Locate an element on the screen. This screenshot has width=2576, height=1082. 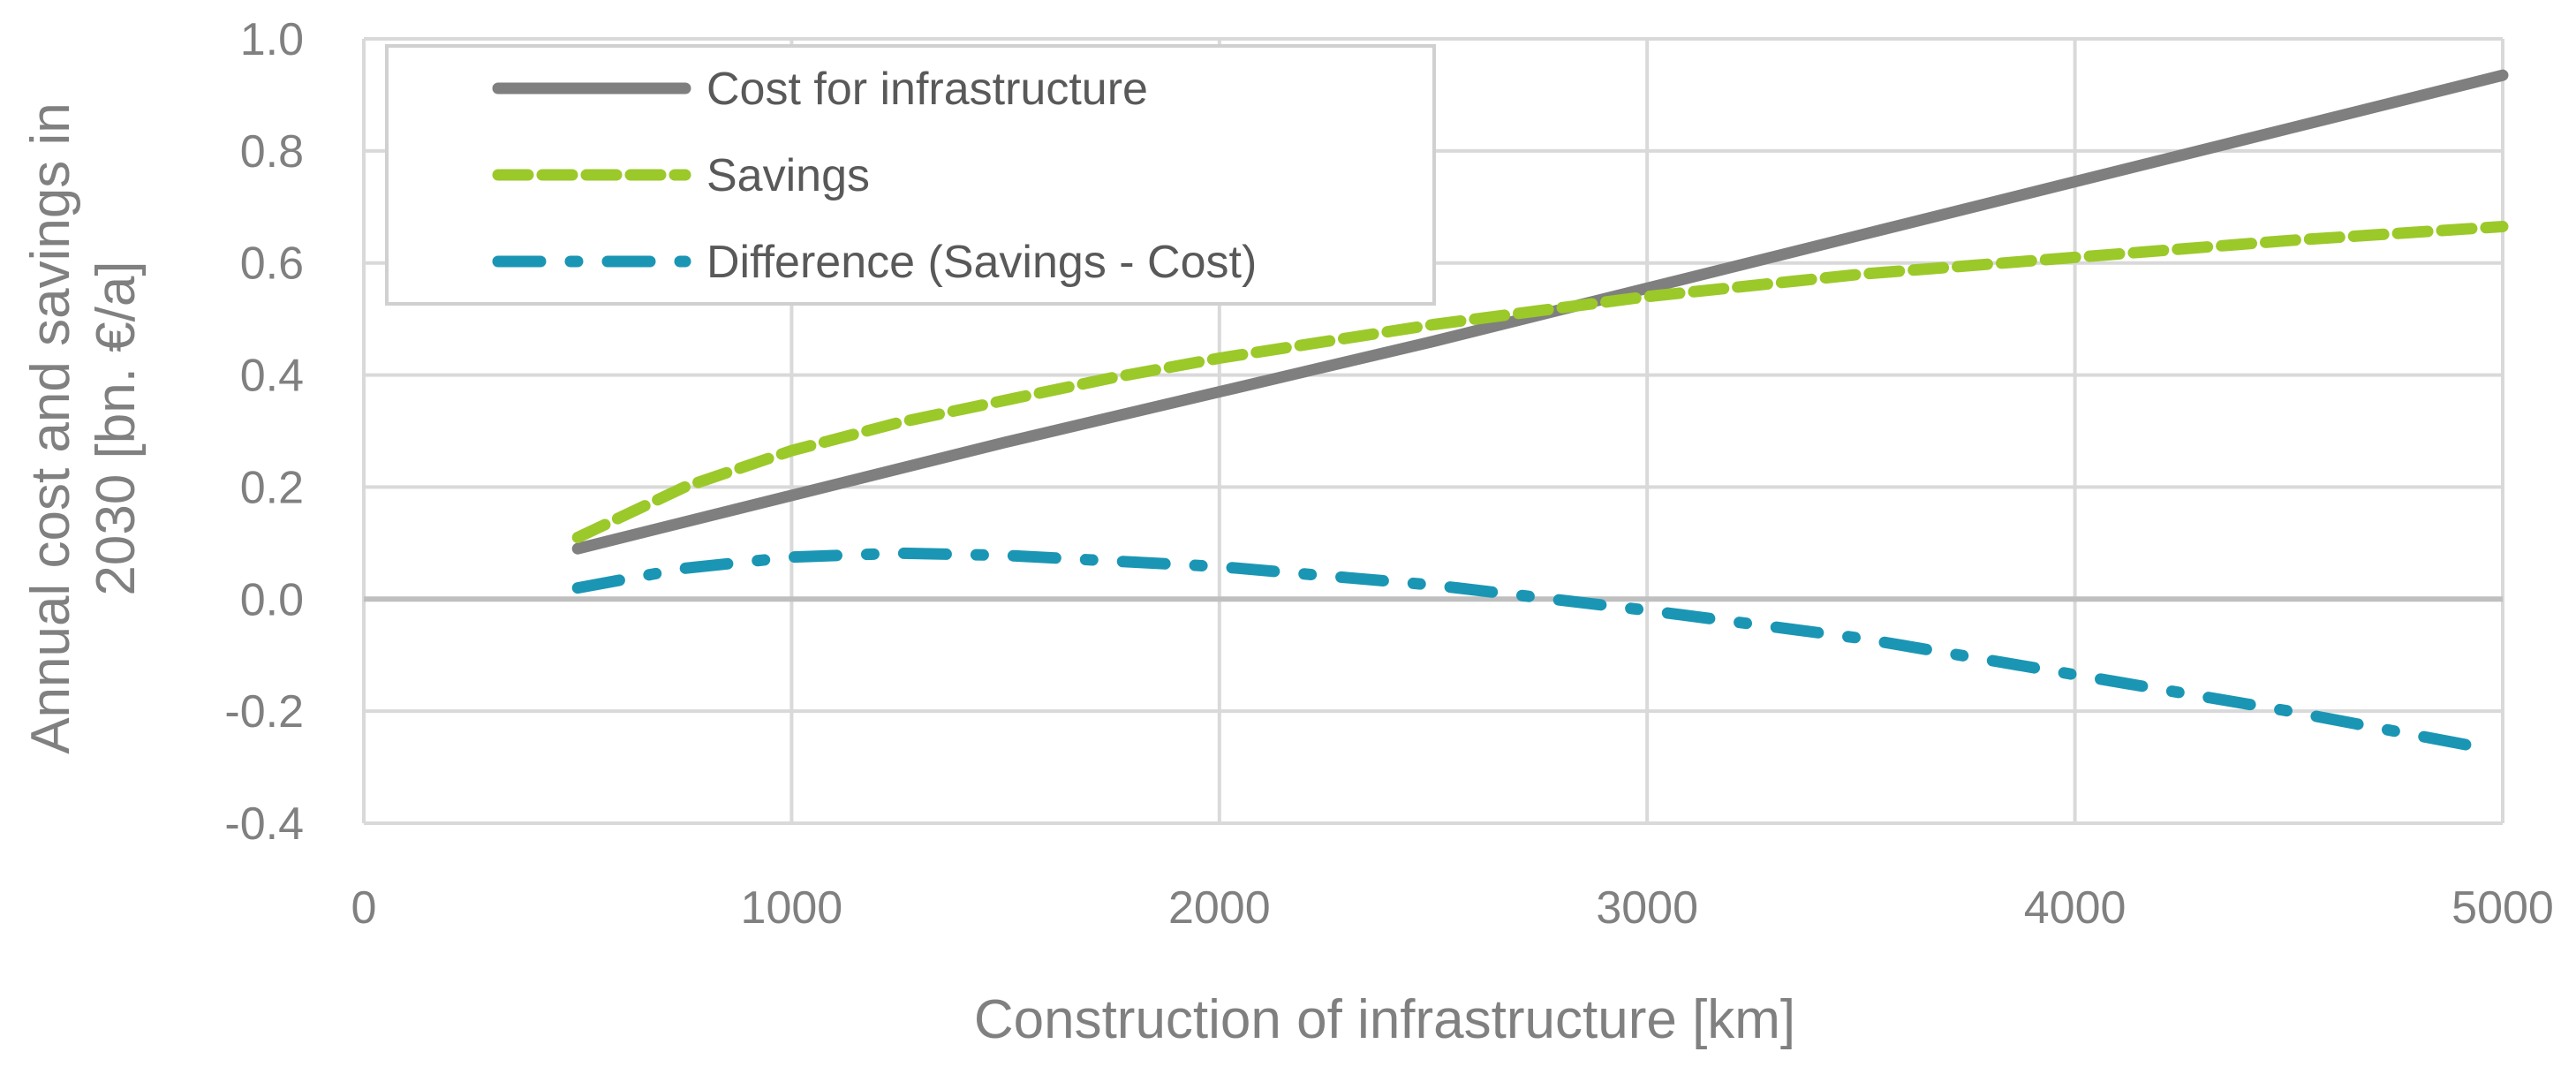
y-tick-label-1: 0.8 is located at coordinates (272, 152).